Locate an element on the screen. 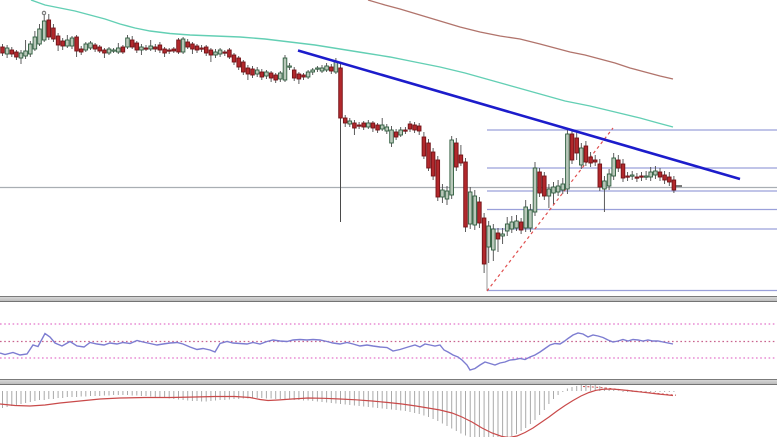 The width and height of the screenshot is (777, 437). rsi-line is located at coordinates (337, 351).